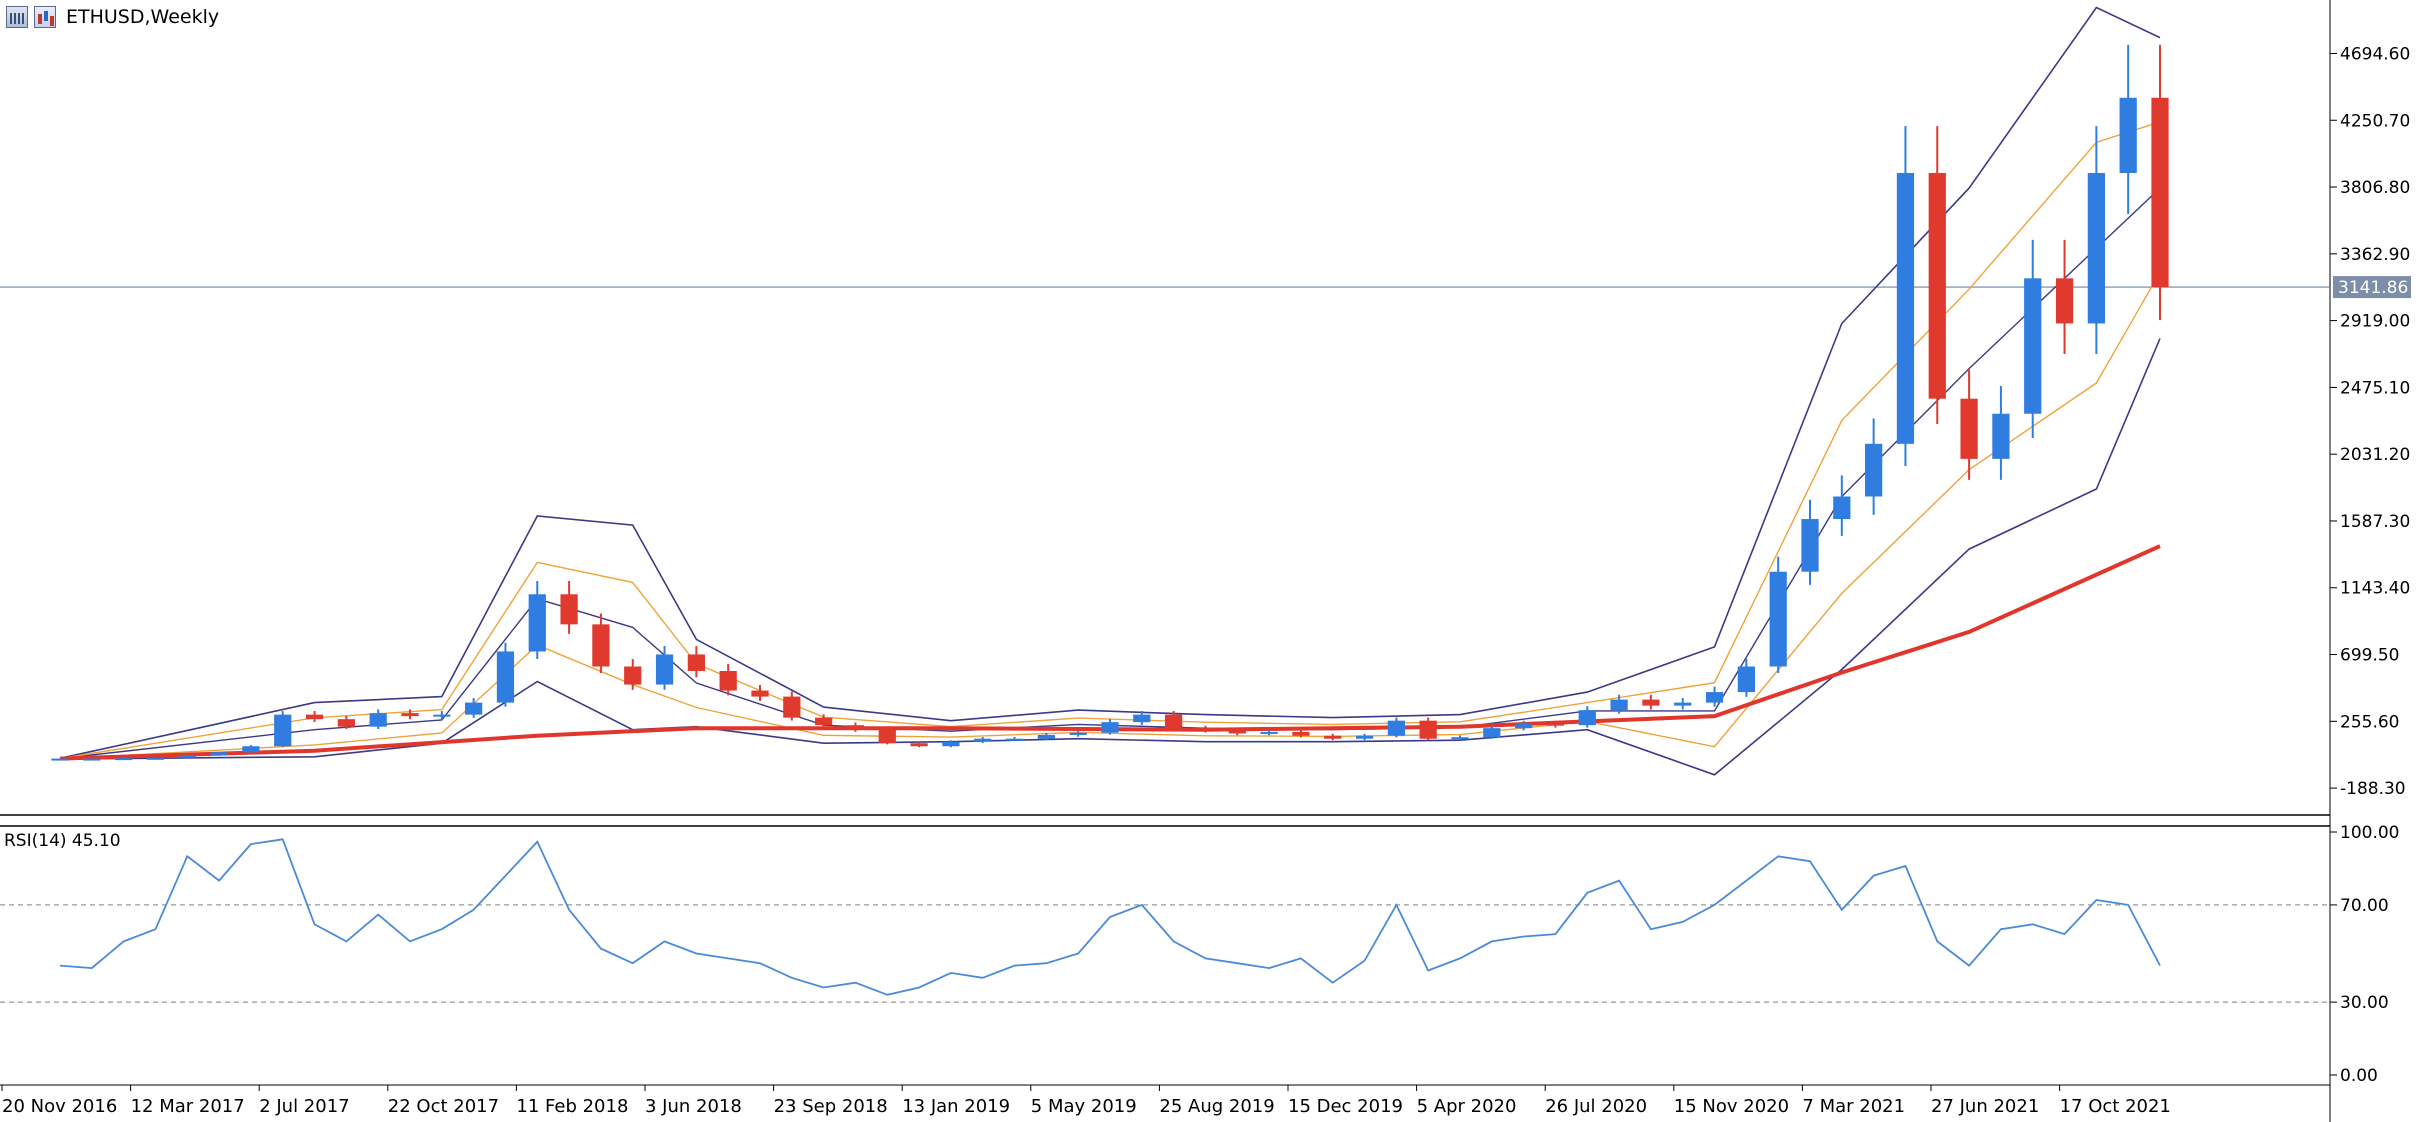 The height and width of the screenshot is (1122, 2420). What do you see at coordinates (45, 17) in the screenshot?
I see `chart-type-icon` at bounding box center [45, 17].